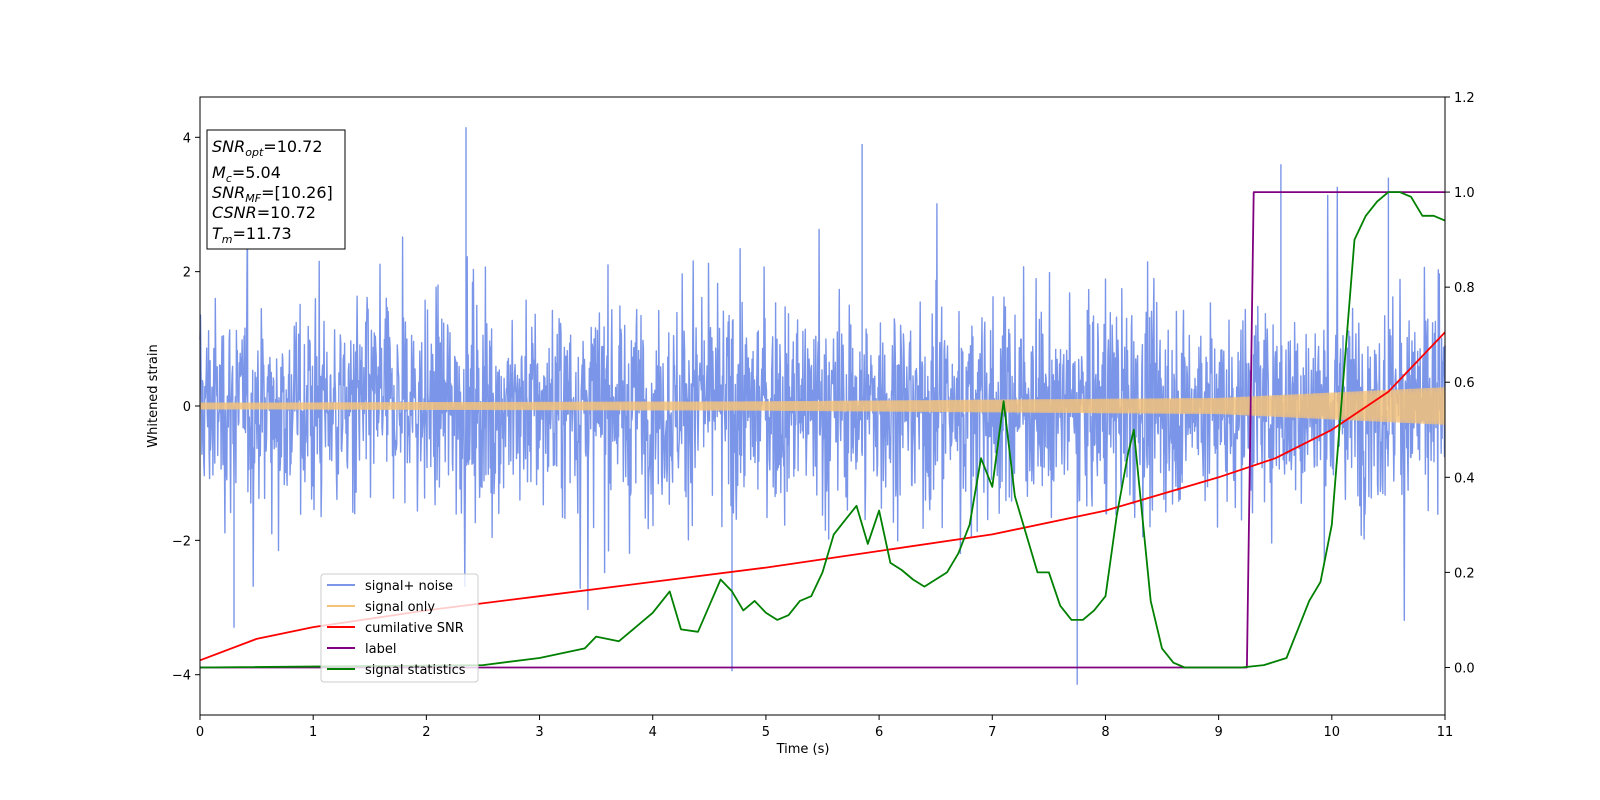 This screenshot has height=800, width=1600. I want to click on y-tick-label: 0, so click(187, 407).